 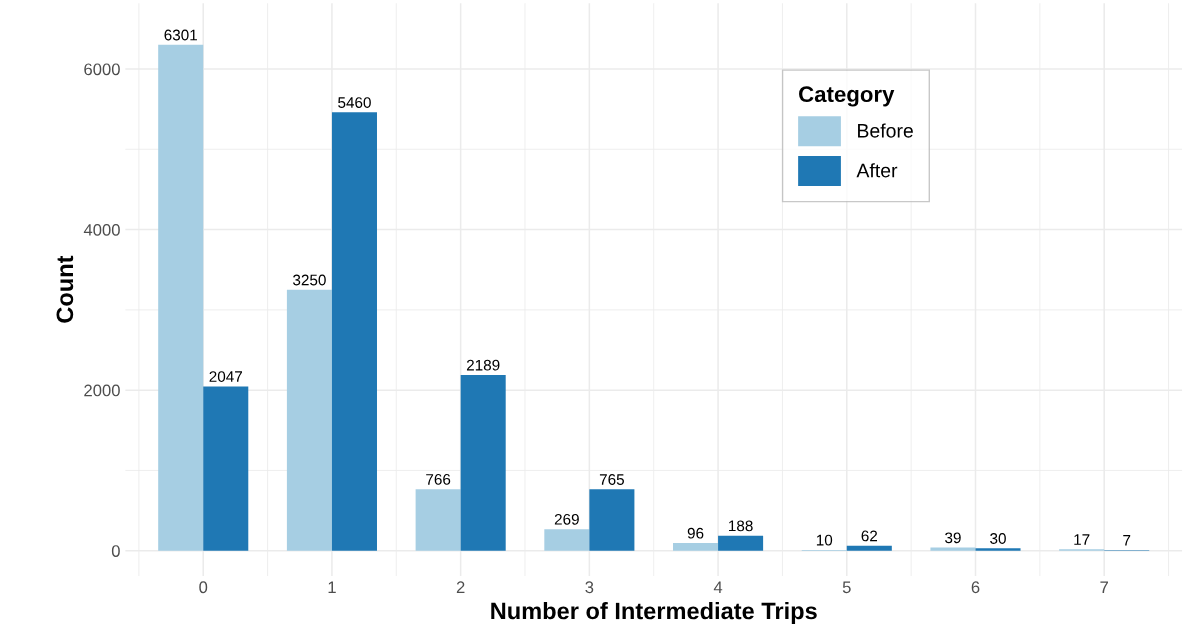 I want to click on legend-label: Before, so click(x=885, y=130).